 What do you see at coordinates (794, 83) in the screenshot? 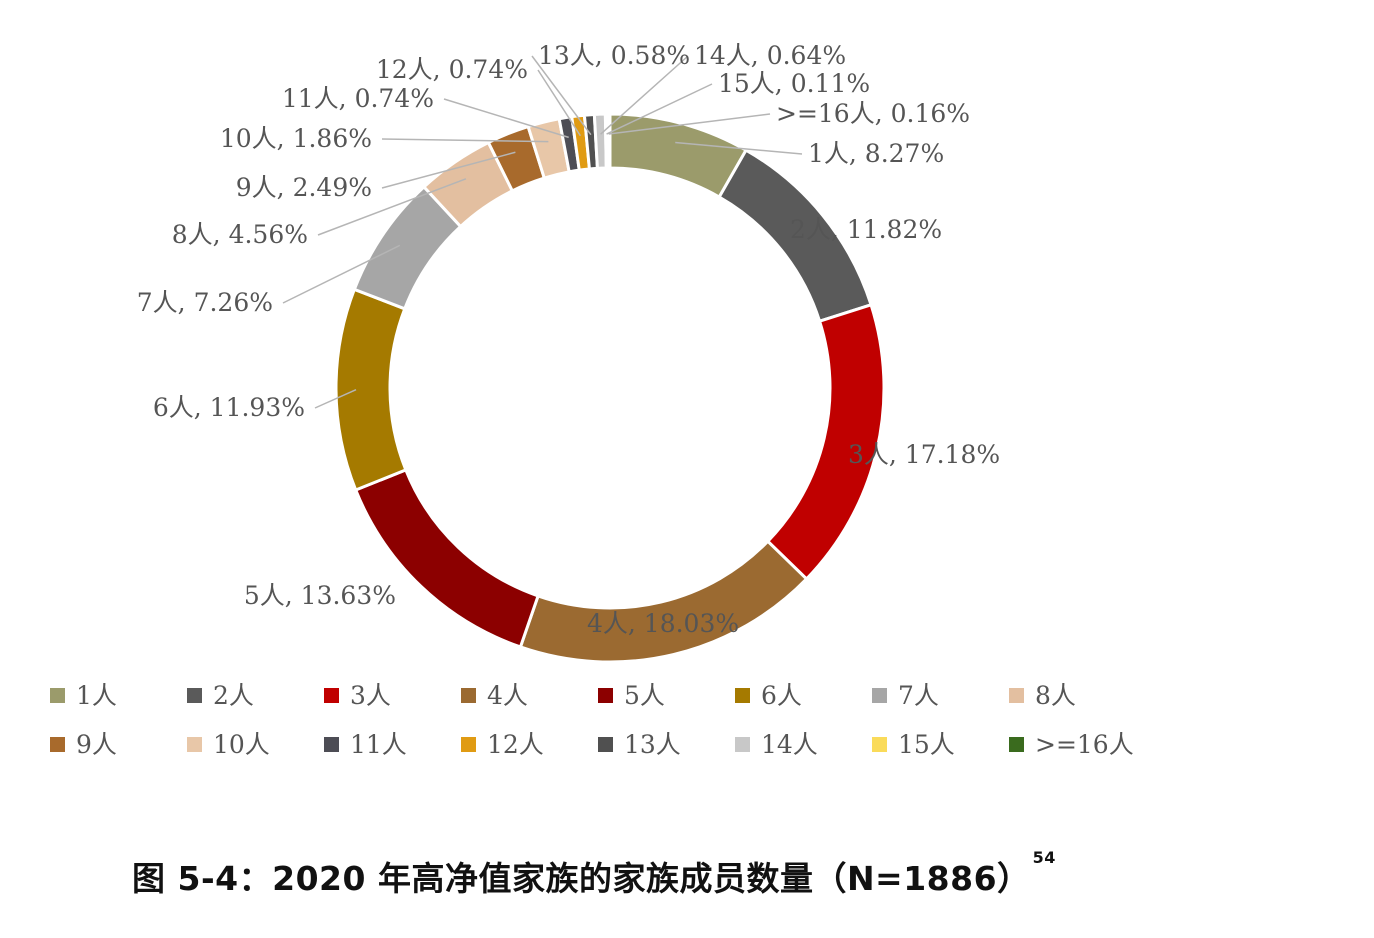
I see `data-label-15: 15人, 0.11%` at bounding box center [794, 83].